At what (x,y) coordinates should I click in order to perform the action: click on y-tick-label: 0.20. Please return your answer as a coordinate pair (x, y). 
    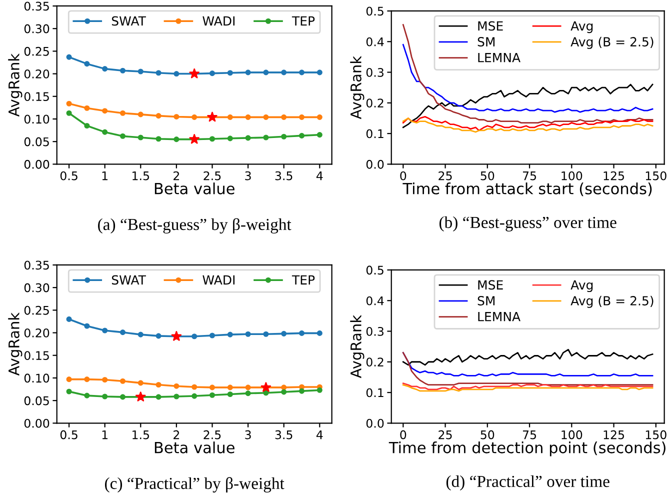
    Looking at the image, I should click on (37, 333).